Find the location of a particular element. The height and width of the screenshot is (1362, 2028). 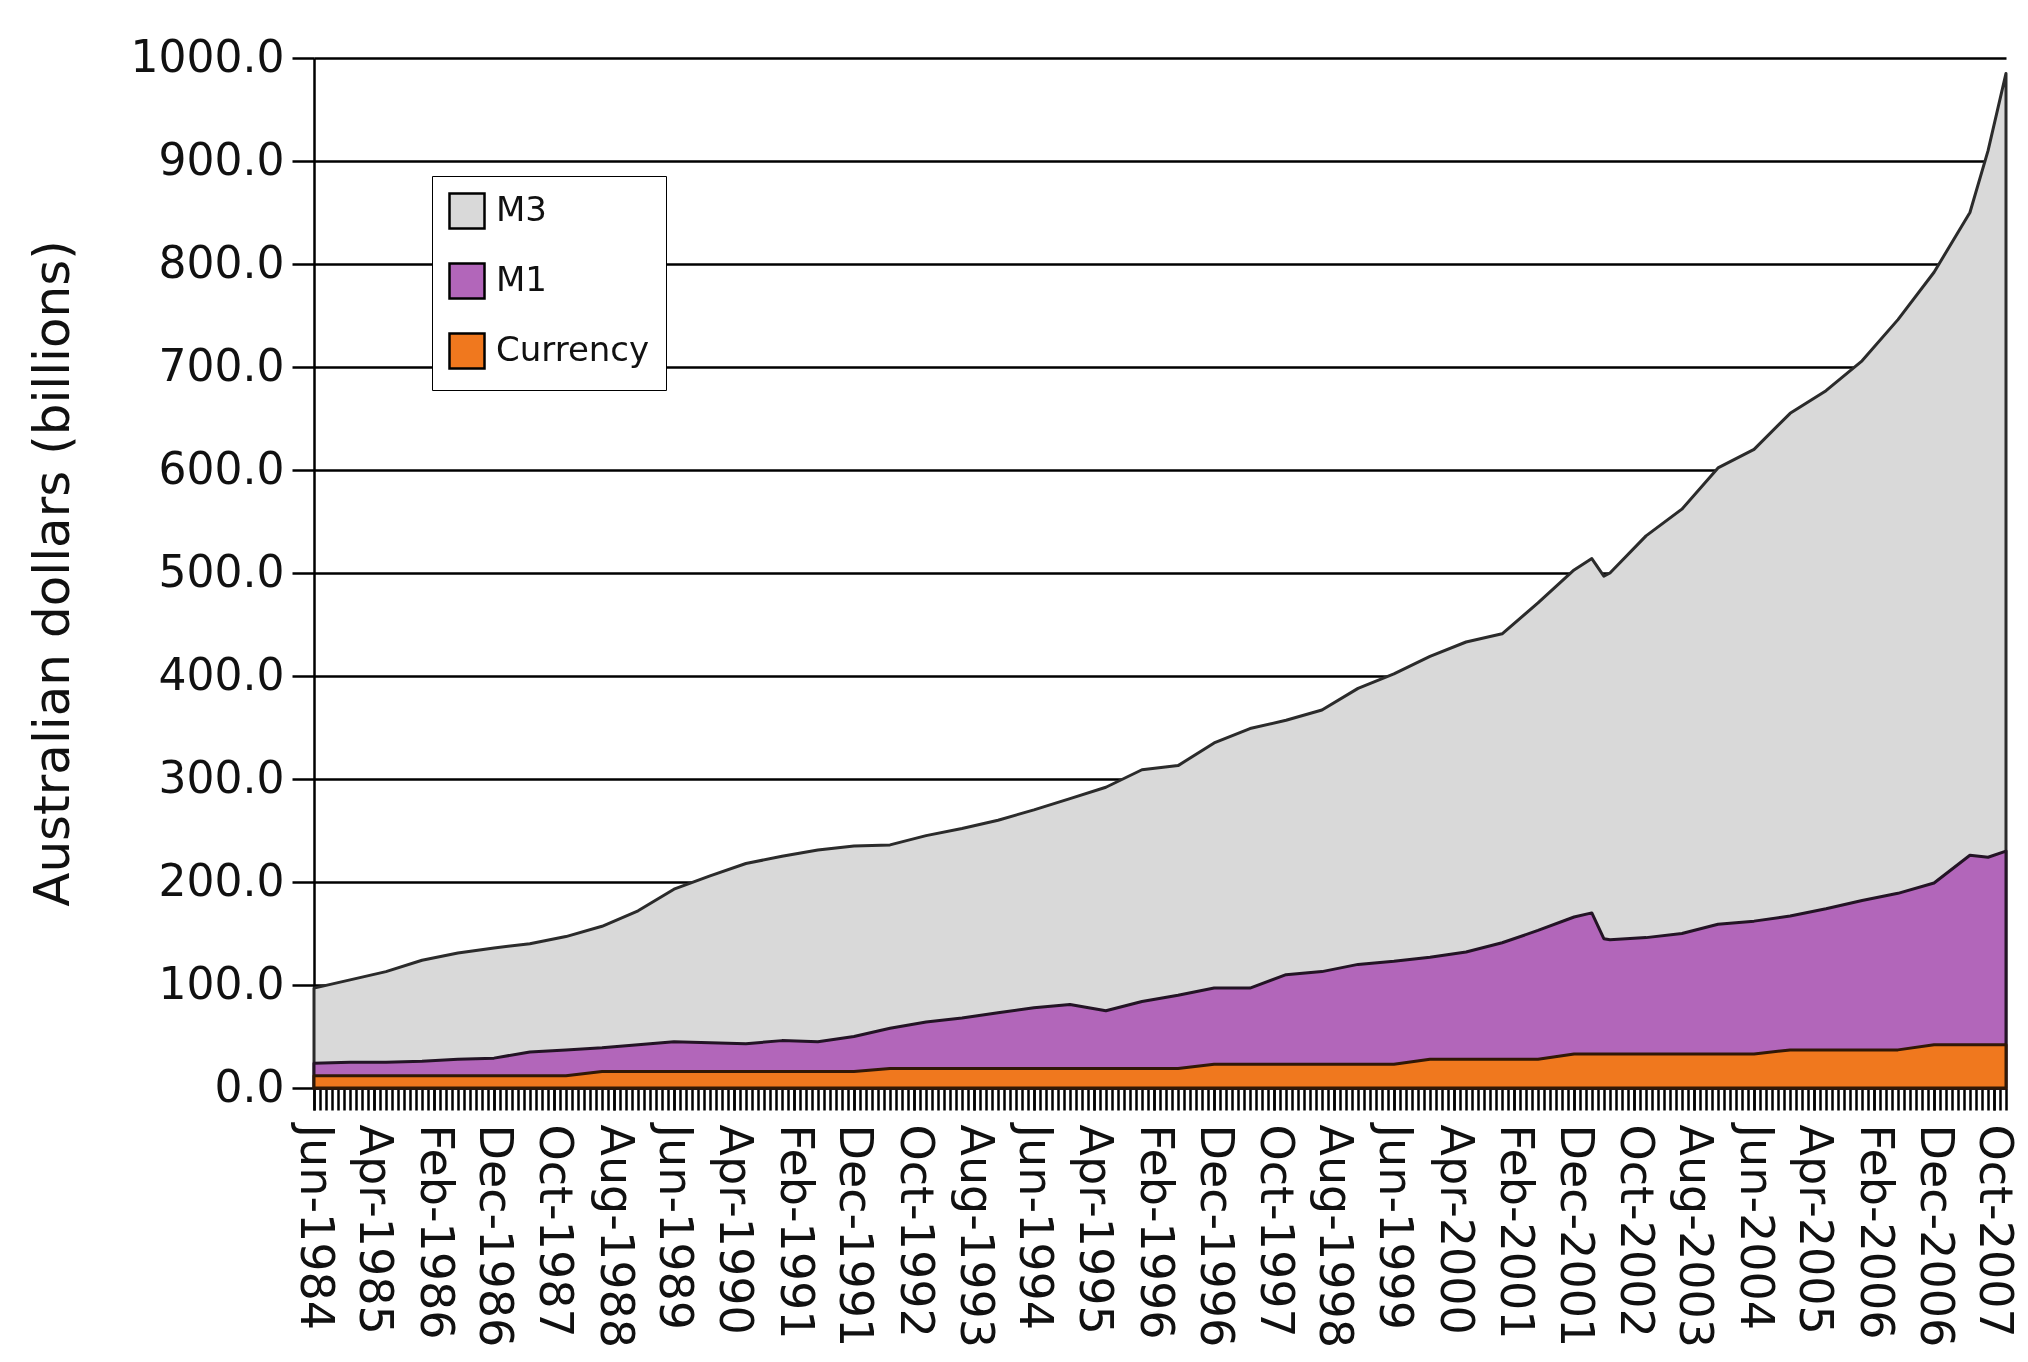

x-tick-label: Feb-2001 is located at coordinates (1516, 1232).